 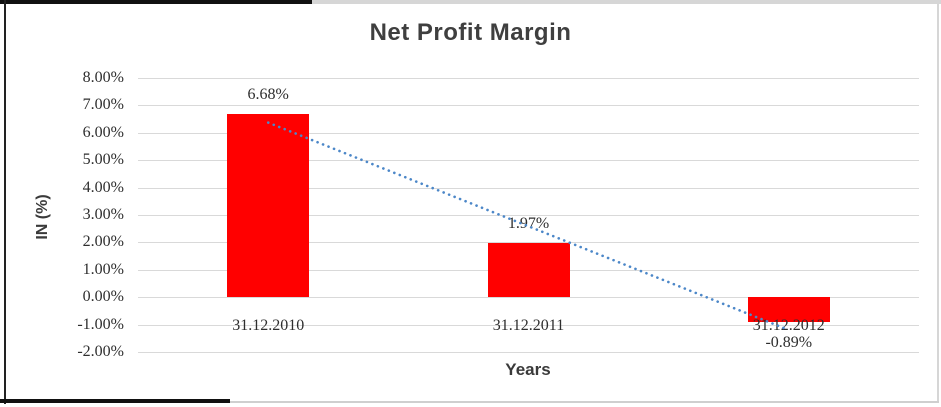 I want to click on frame-border-left, so click(x=5, y=202).